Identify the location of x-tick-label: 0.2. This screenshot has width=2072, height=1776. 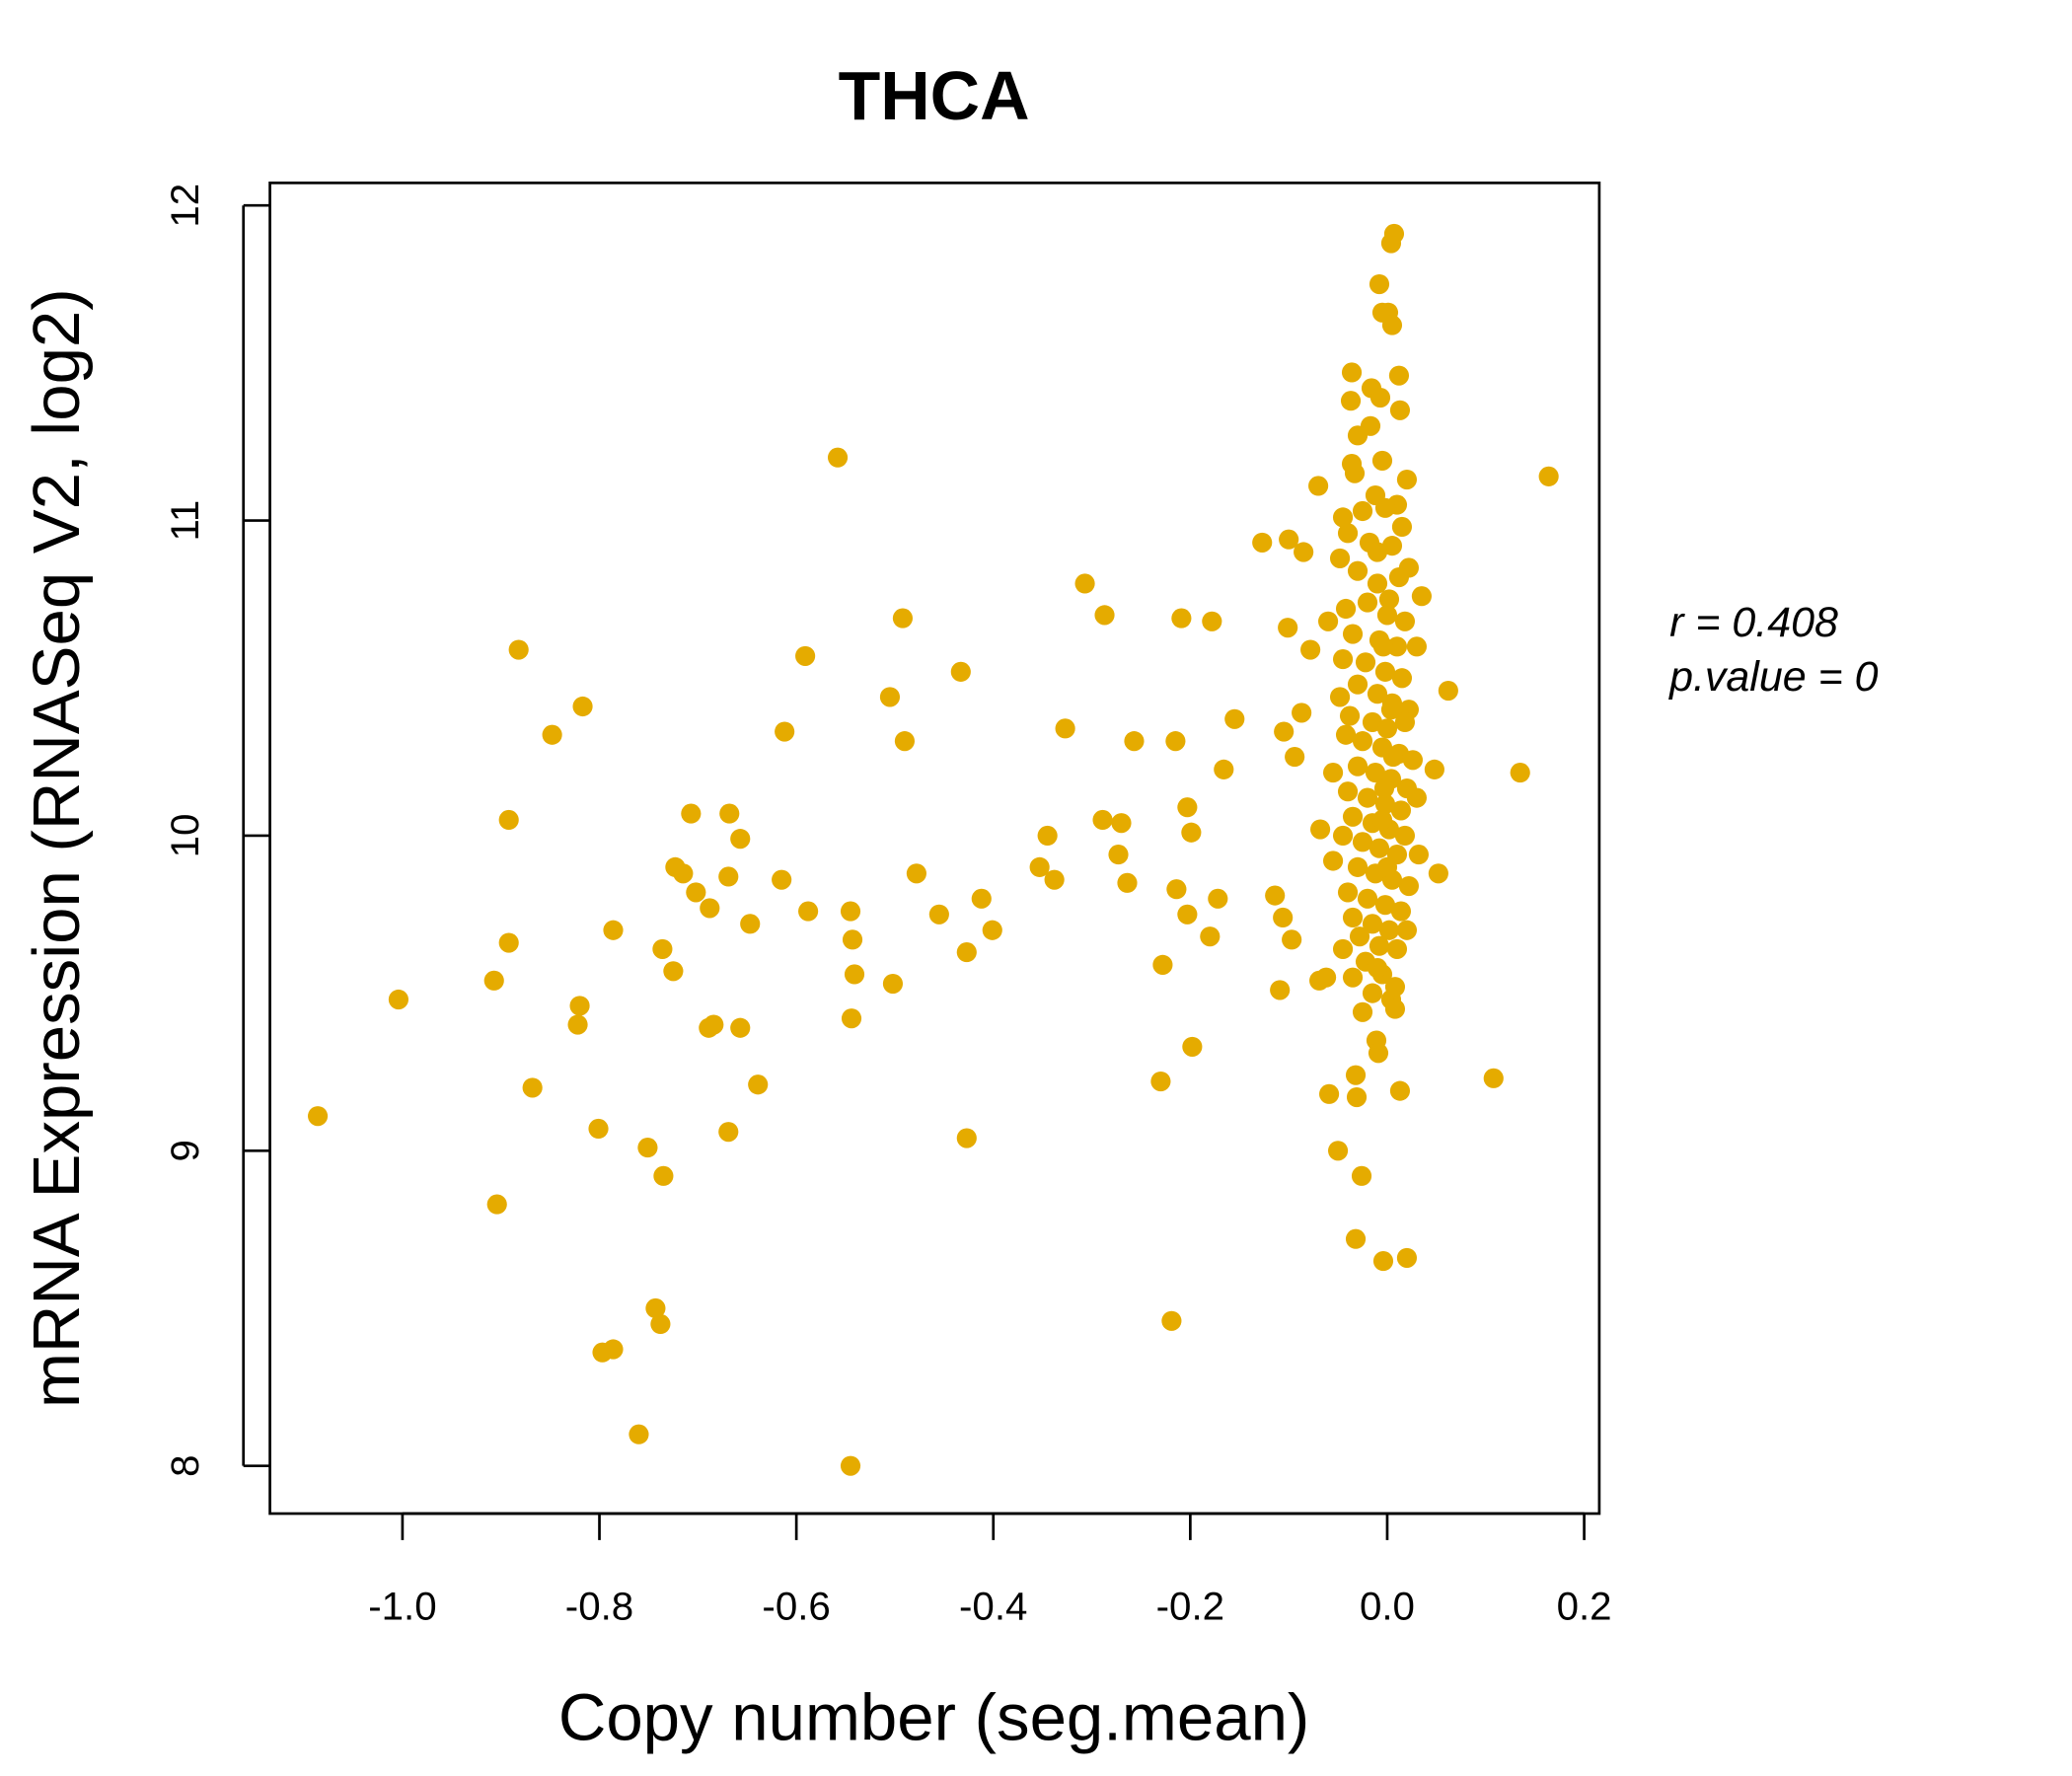
(1585, 1606).